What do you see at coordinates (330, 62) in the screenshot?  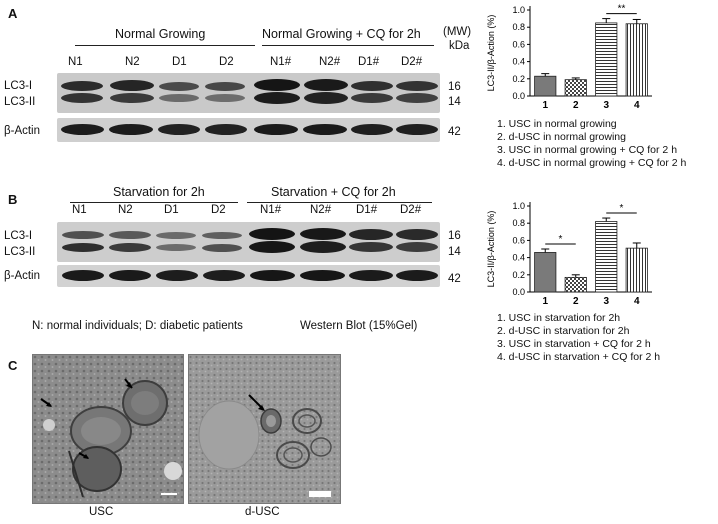 I see `panel-a-lane-label: N2#` at bounding box center [330, 62].